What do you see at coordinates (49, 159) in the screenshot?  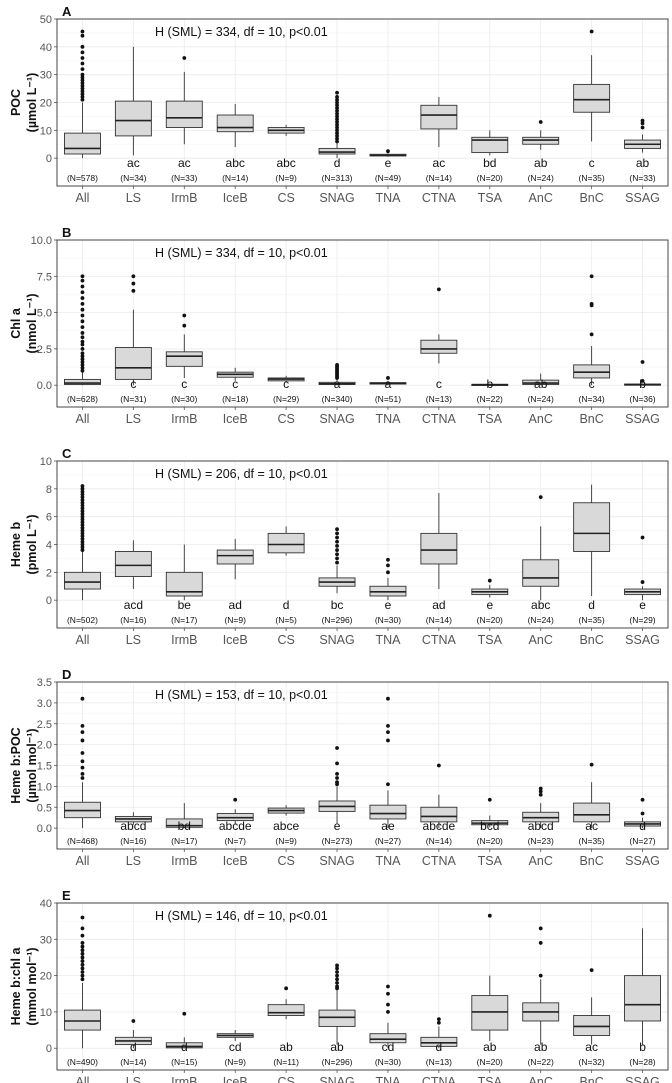 I see `y-tick-label: 0` at bounding box center [49, 159].